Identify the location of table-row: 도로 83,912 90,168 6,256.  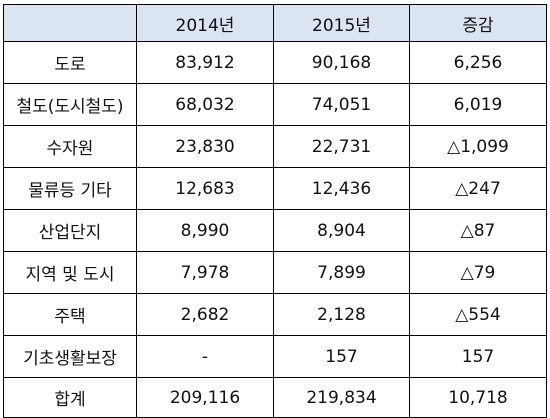
(275, 62).